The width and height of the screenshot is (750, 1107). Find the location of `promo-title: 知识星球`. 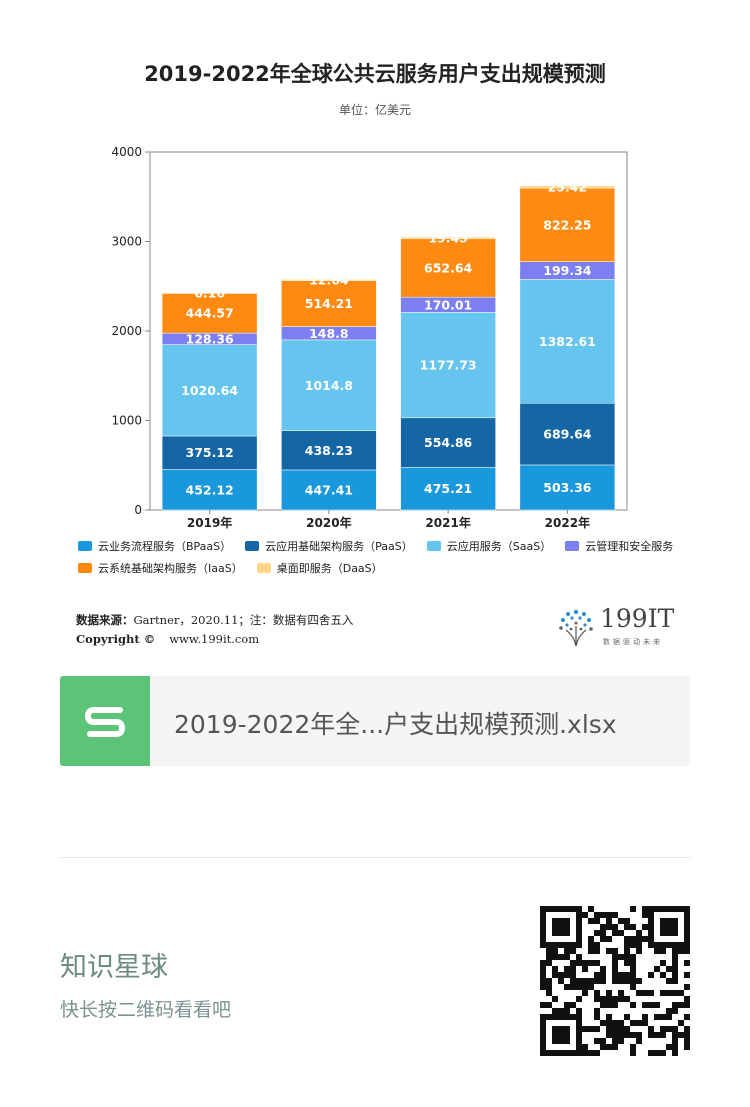

promo-title: 知识星球 is located at coordinates (114, 967).